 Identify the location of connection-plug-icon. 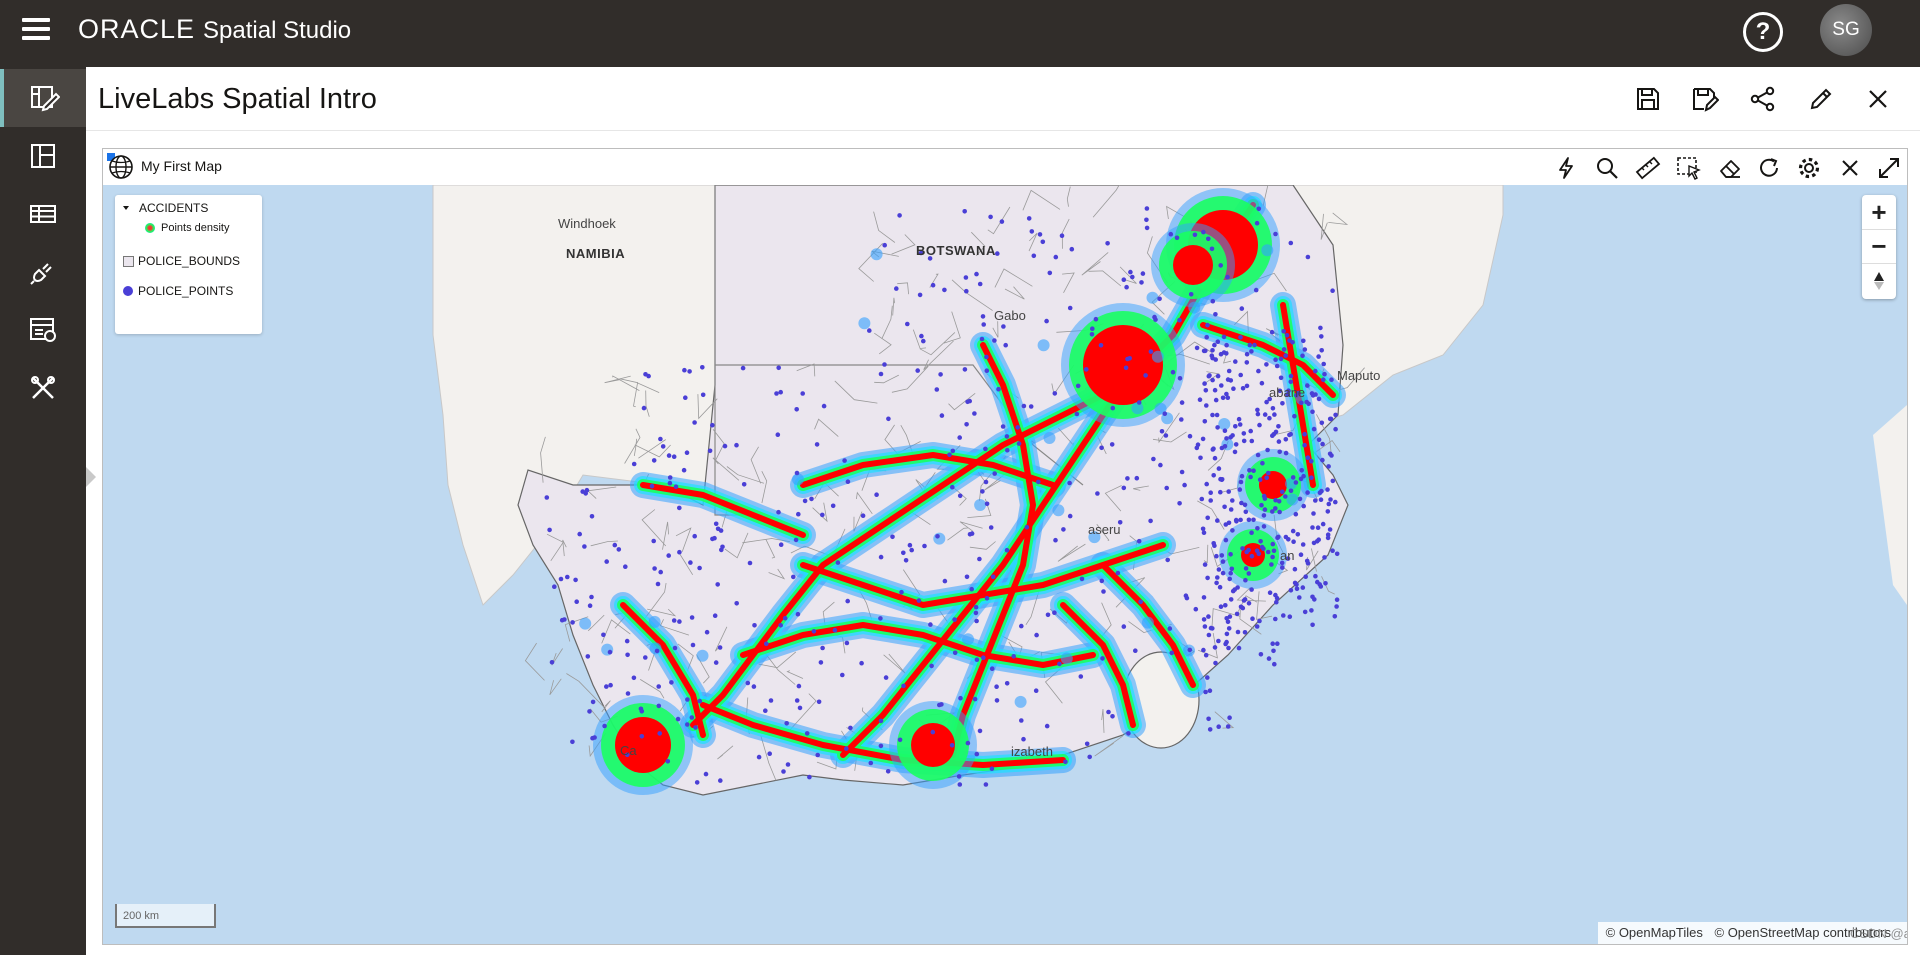
(41, 274).